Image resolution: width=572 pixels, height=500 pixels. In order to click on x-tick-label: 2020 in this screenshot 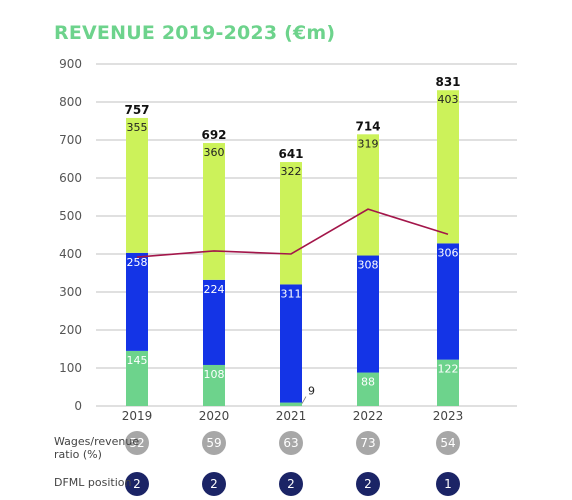, I will do `click(214, 416)`.